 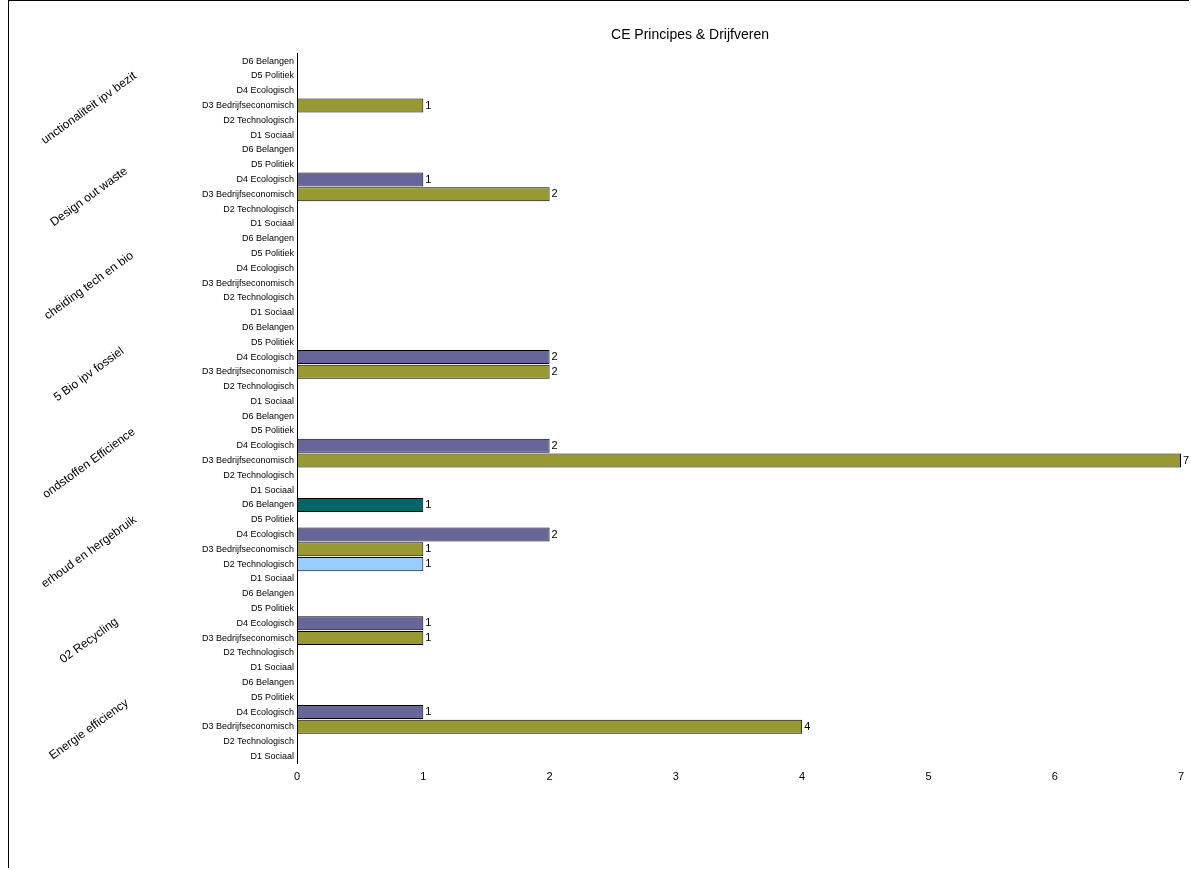 What do you see at coordinates (549, 776) in the screenshot?
I see `x-tick-label: 2` at bounding box center [549, 776].